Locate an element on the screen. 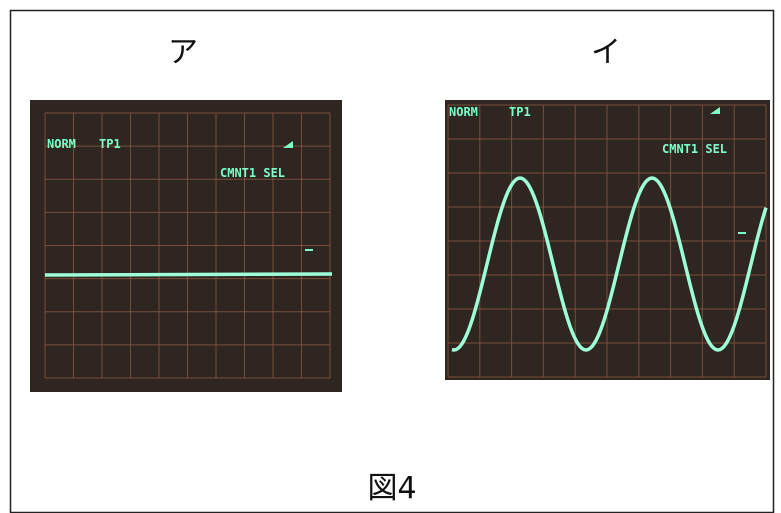 The width and height of the screenshot is (781, 513). panel-label: イ is located at coordinates (606, 52).